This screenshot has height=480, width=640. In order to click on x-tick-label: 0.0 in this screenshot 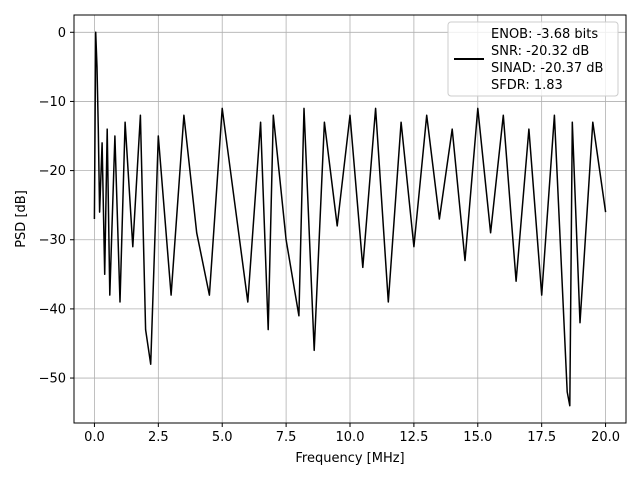, I will do `click(94, 437)`.